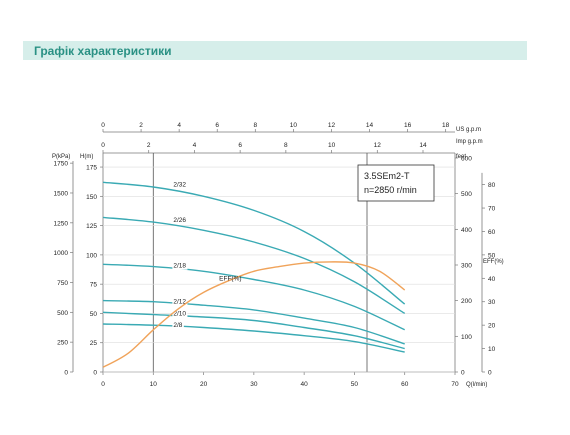 Image resolution: width=570 pixels, height=435 pixels. I want to click on kpa-tick-label: 0, so click(66, 373).